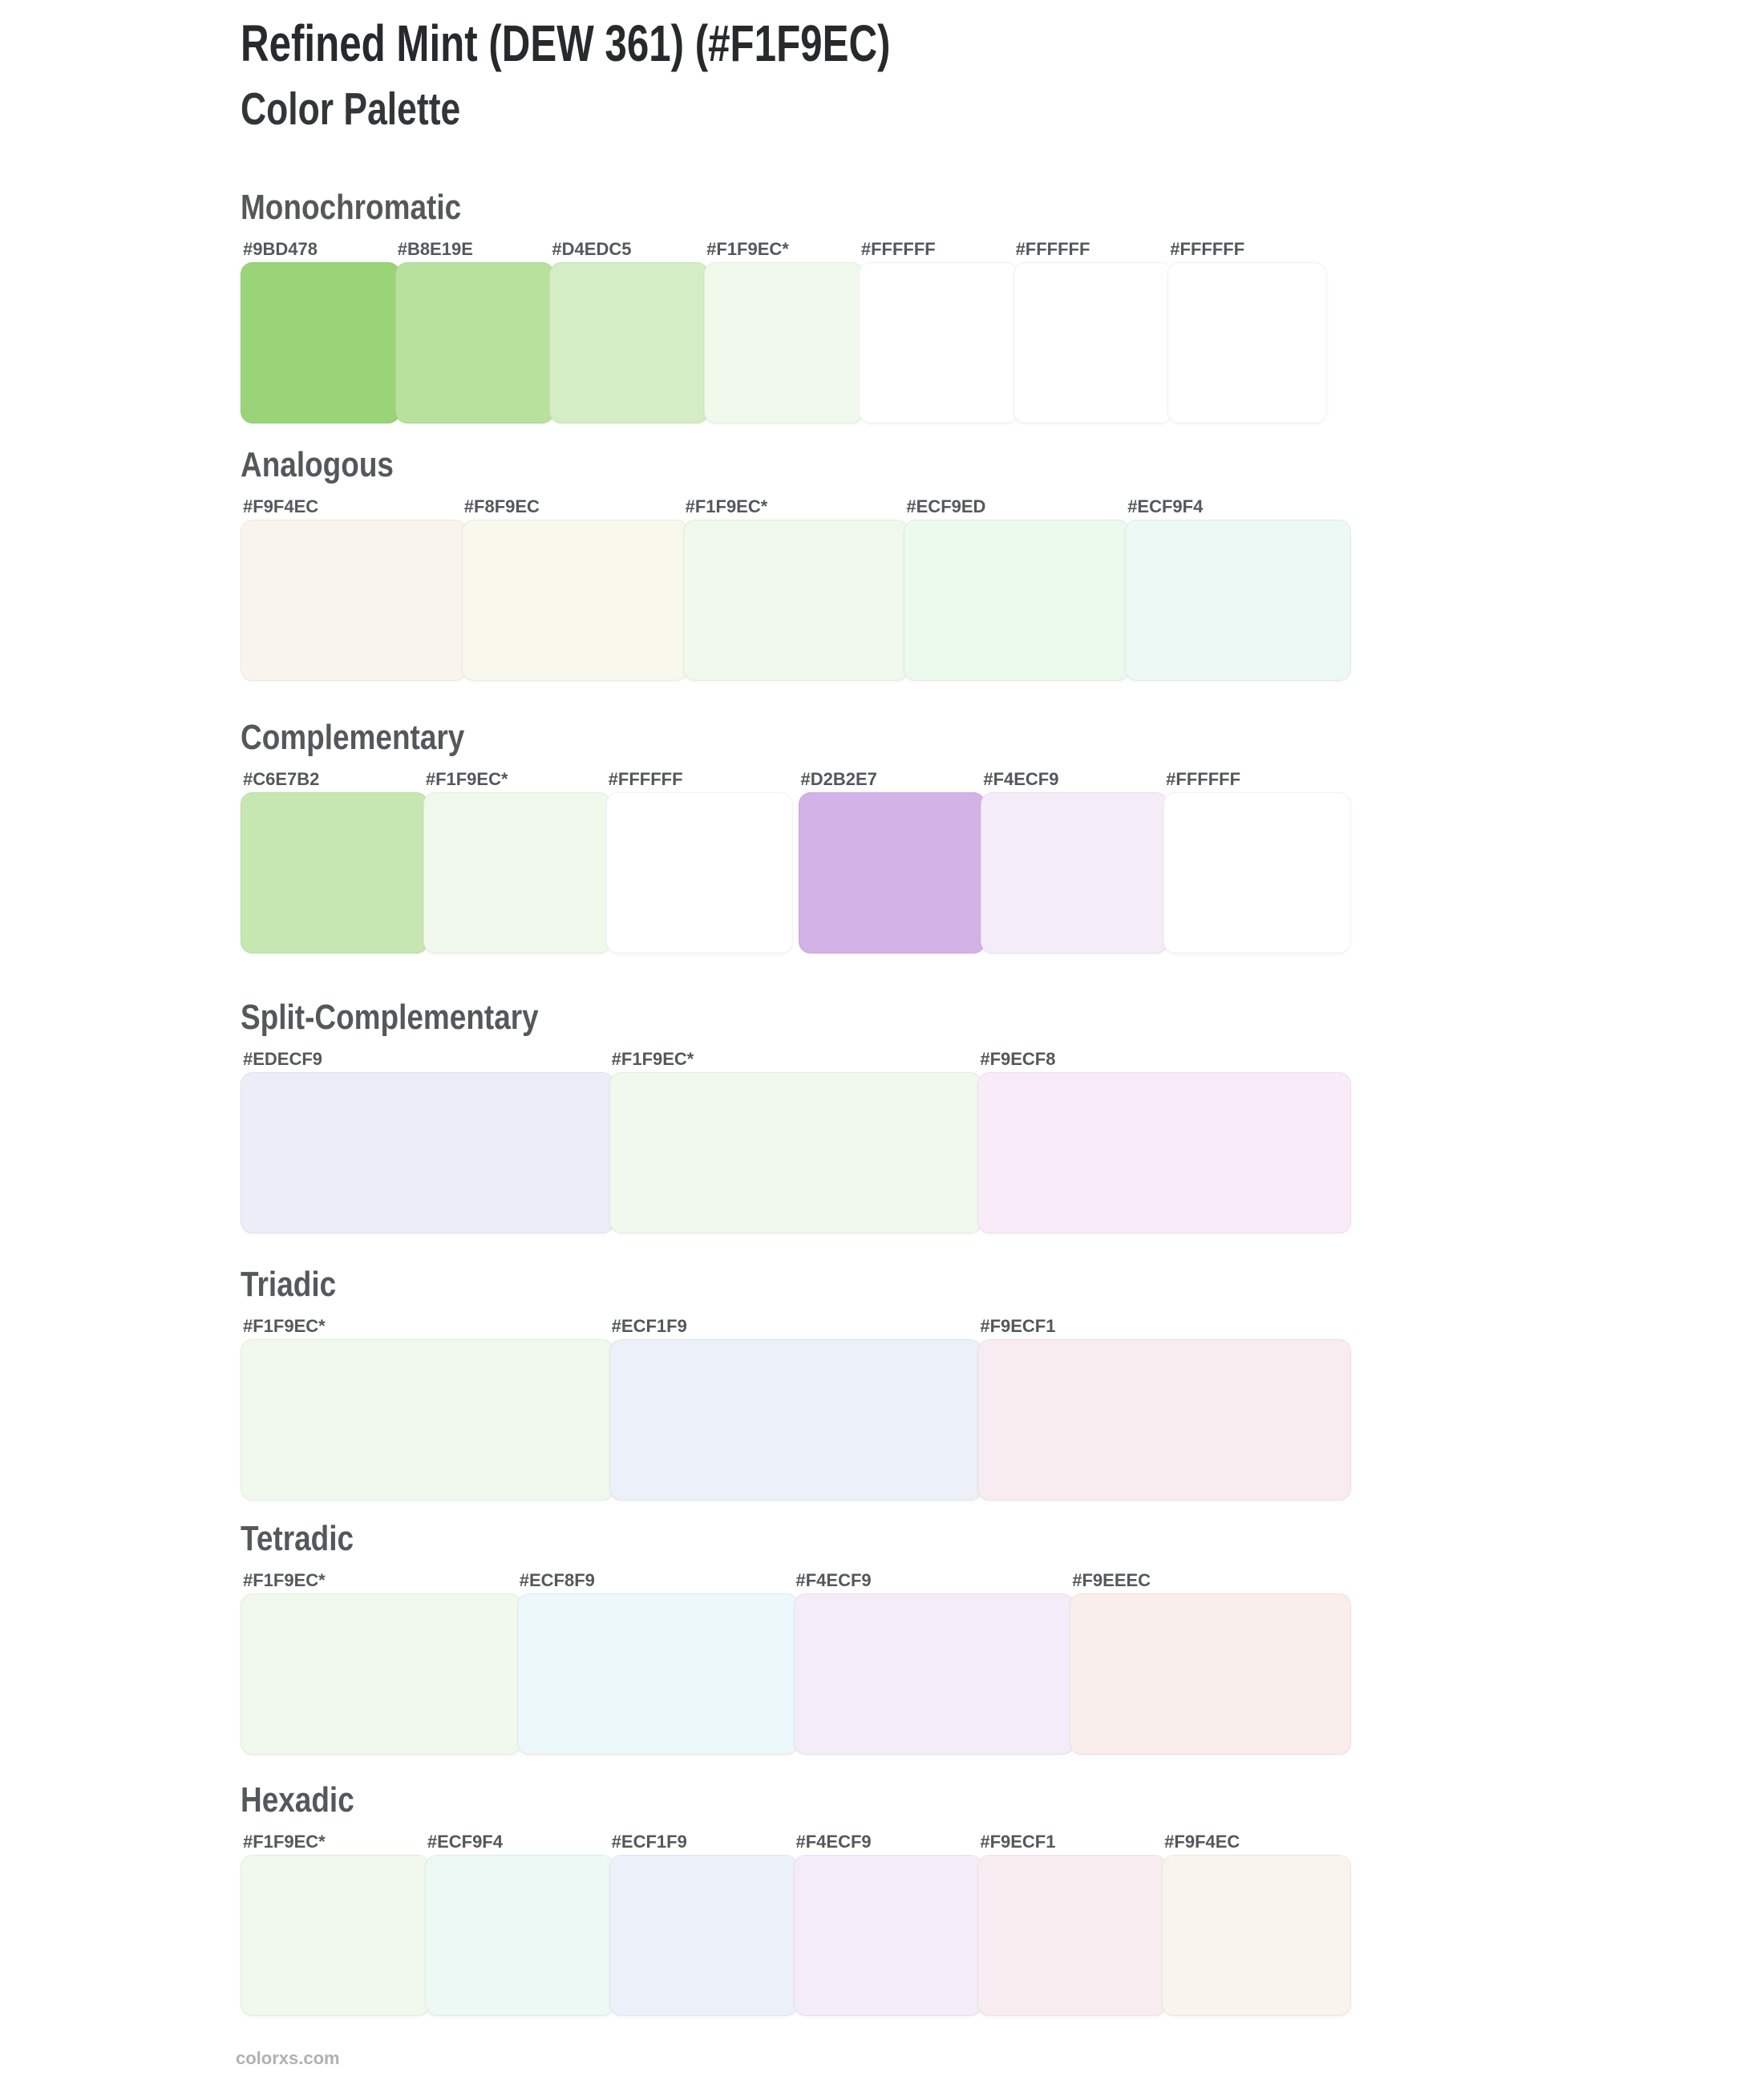  What do you see at coordinates (297, 1539) in the screenshot?
I see `section-heading: Tetradic` at bounding box center [297, 1539].